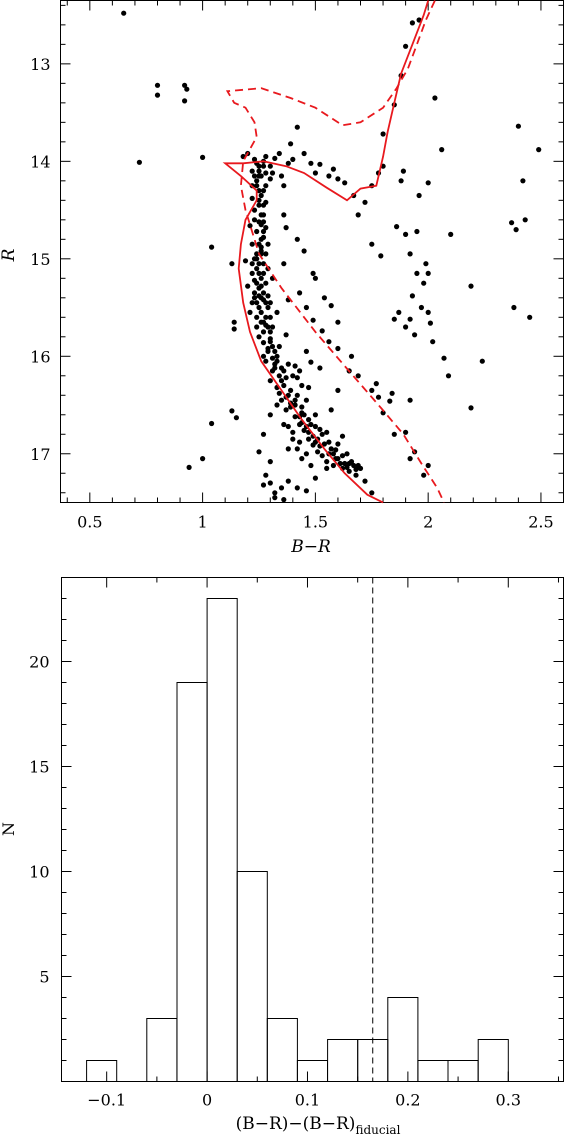 This screenshot has height=1139, width=564. What do you see at coordinates (9, 255) in the screenshot?
I see `cmd-y-axis-label: R` at bounding box center [9, 255].